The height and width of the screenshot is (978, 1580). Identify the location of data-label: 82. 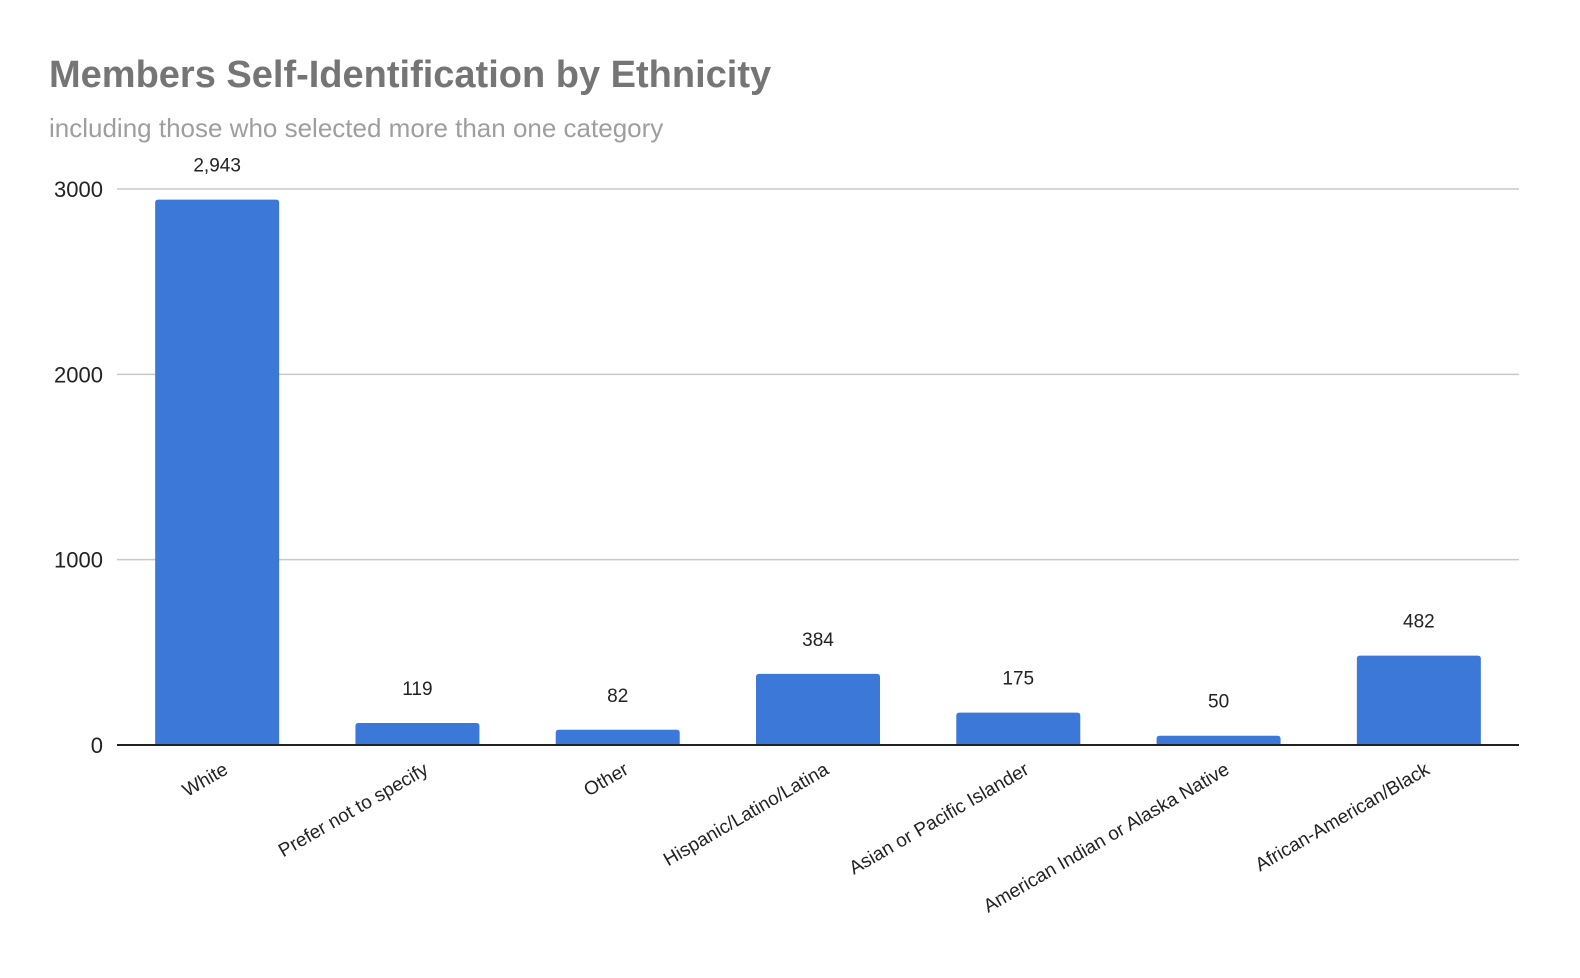
(617, 696).